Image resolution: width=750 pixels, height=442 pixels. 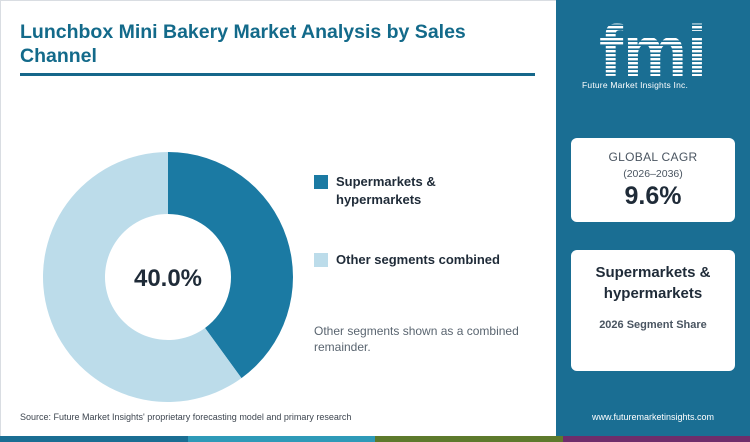 I want to click on legend-label-supermarkets: Supermarkets & hypermarkets, so click(x=386, y=190).